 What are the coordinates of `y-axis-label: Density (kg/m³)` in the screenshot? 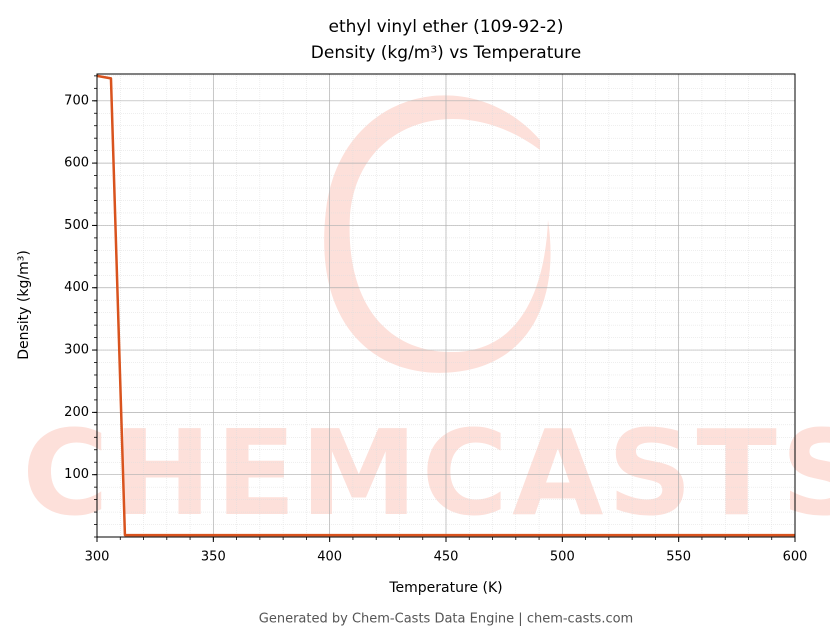 It's located at (24, 305).